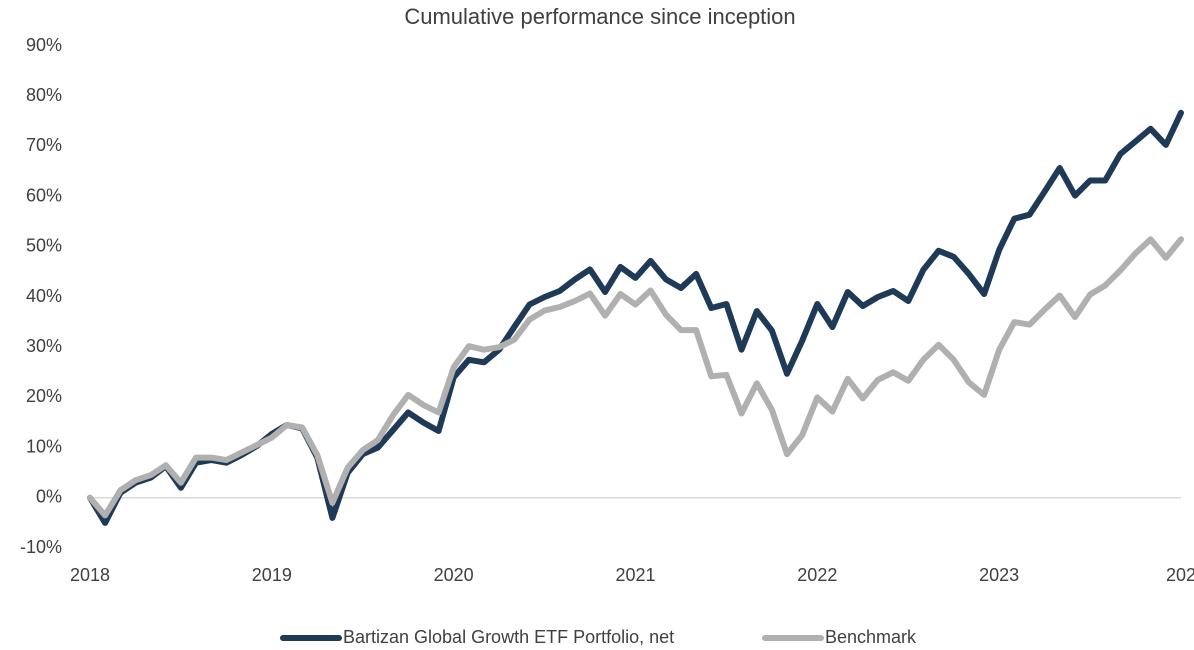  I want to click on y-tick-label: -10%, so click(41, 547).